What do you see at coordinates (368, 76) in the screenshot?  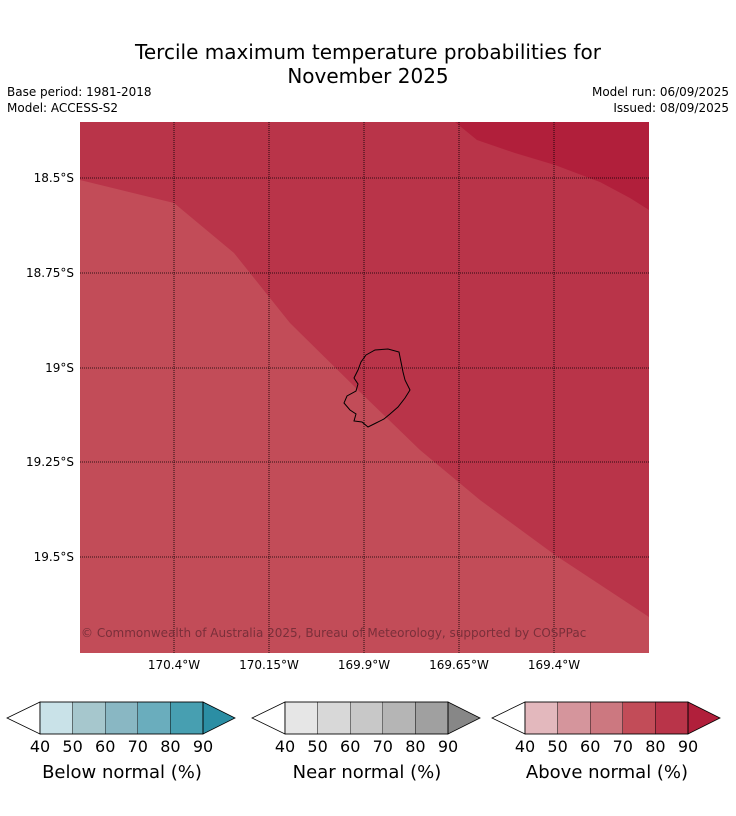 I see `chart-title-line2: November 2025` at bounding box center [368, 76].